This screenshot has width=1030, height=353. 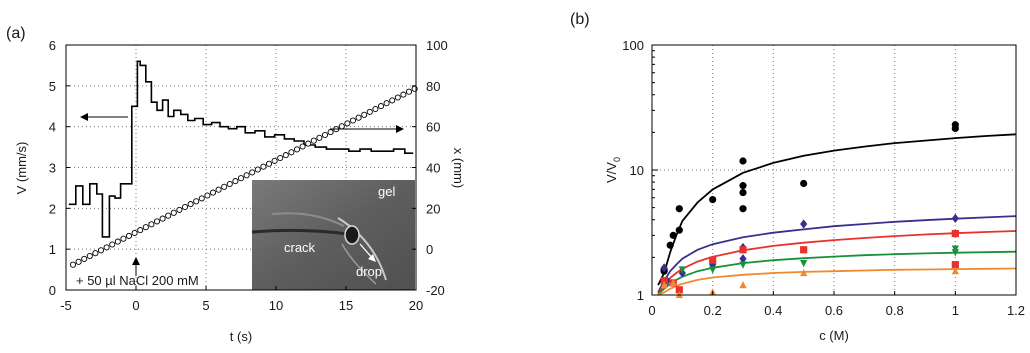 What do you see at coordinates (241, 336) in the screenshot?
I see `panel-a-xlabel: t (s)` at bounding box center [241, 336].